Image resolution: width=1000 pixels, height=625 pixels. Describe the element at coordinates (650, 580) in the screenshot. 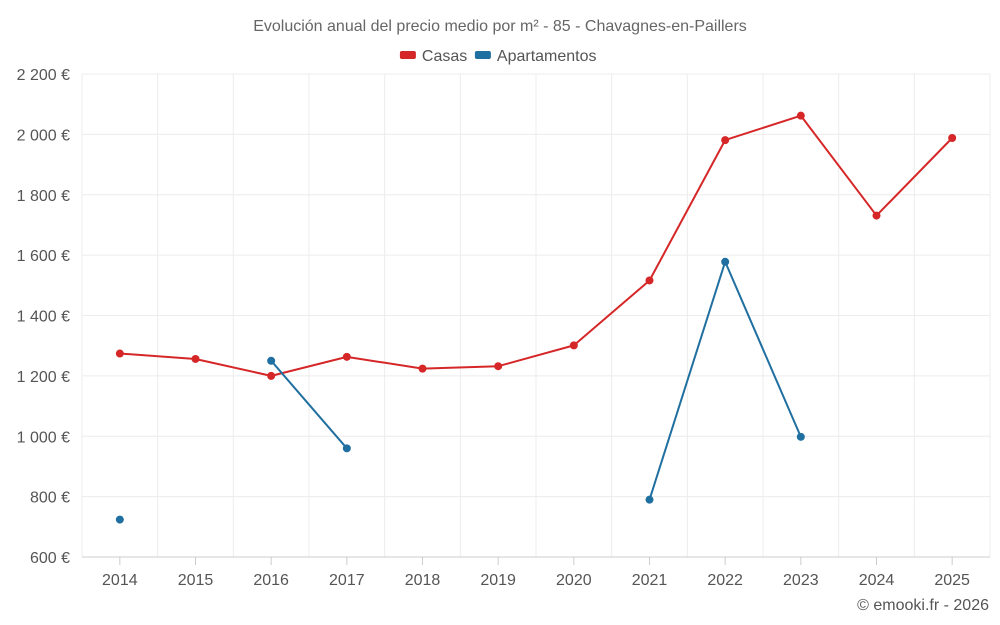

I see `x-tick-label: 2021` at that location.